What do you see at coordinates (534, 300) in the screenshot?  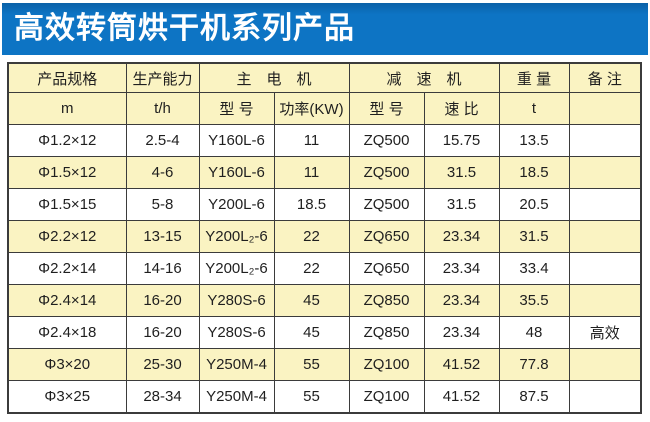 I see `table-cell: 35.5` at bounding box center [534, 300].